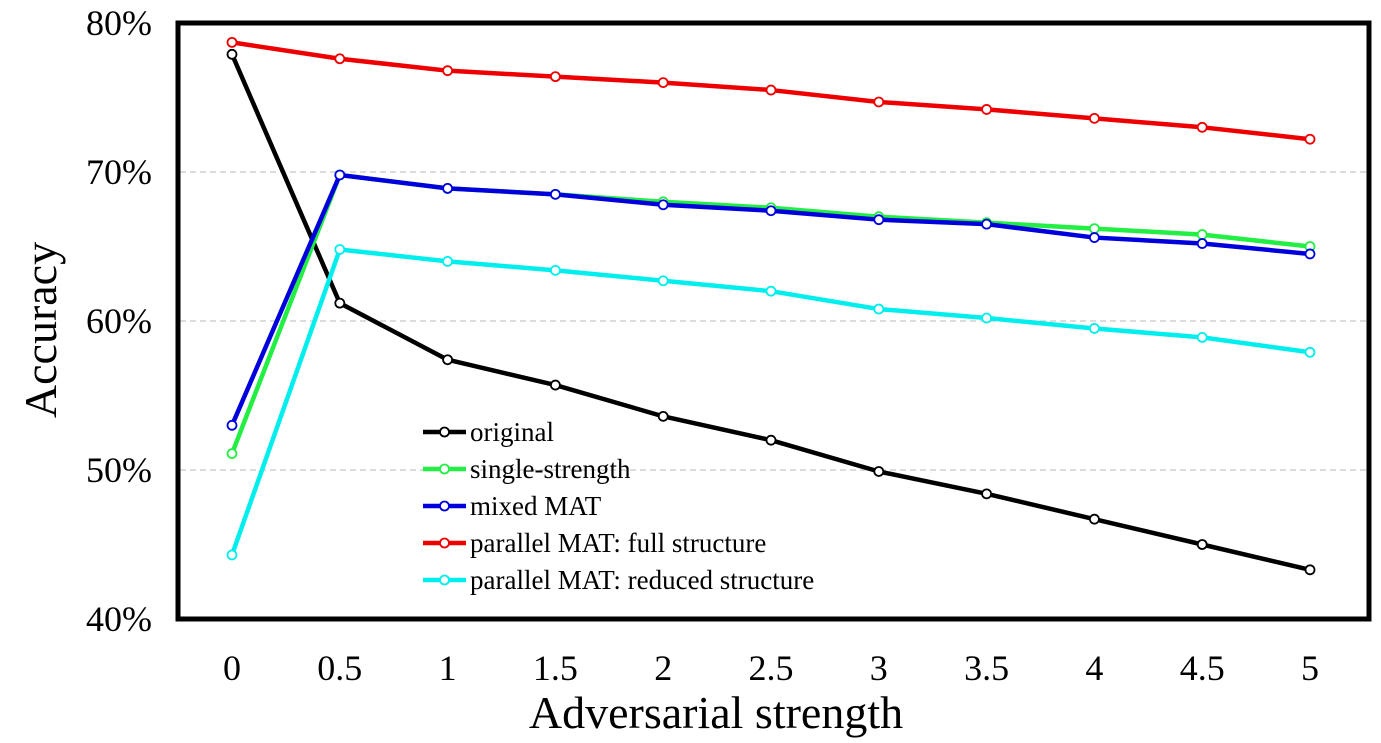 The image size is (1381, 743). I want to click on x-tick-label: 0.5, so click(339, 668).